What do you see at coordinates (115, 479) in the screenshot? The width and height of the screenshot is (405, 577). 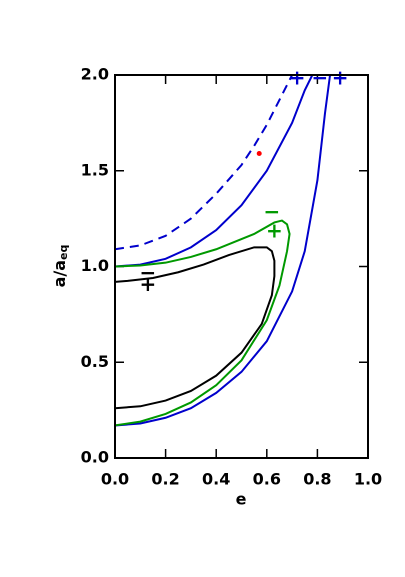 I see `x-tick-label: 0.0` at bounding box center [115, 479].